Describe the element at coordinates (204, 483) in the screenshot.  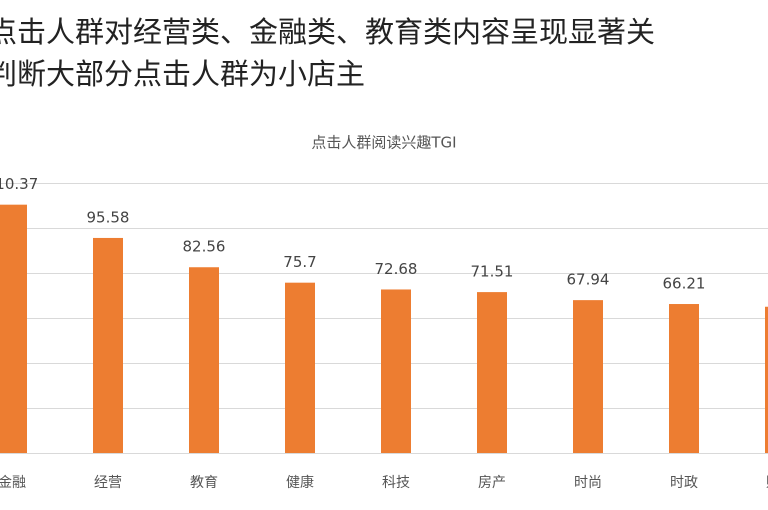
I see `x-tick-label: 教育` at that location.